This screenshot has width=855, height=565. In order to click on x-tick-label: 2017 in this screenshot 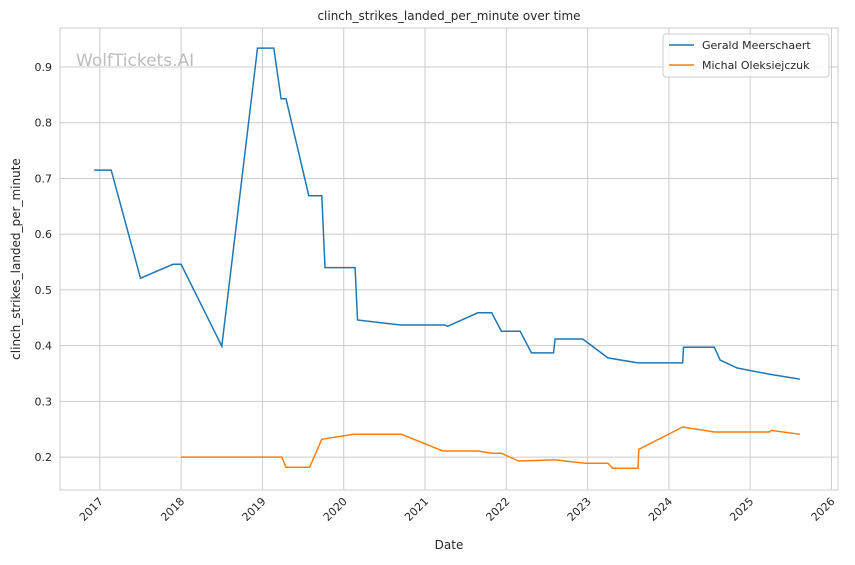, I will do `click(91, 509)`.